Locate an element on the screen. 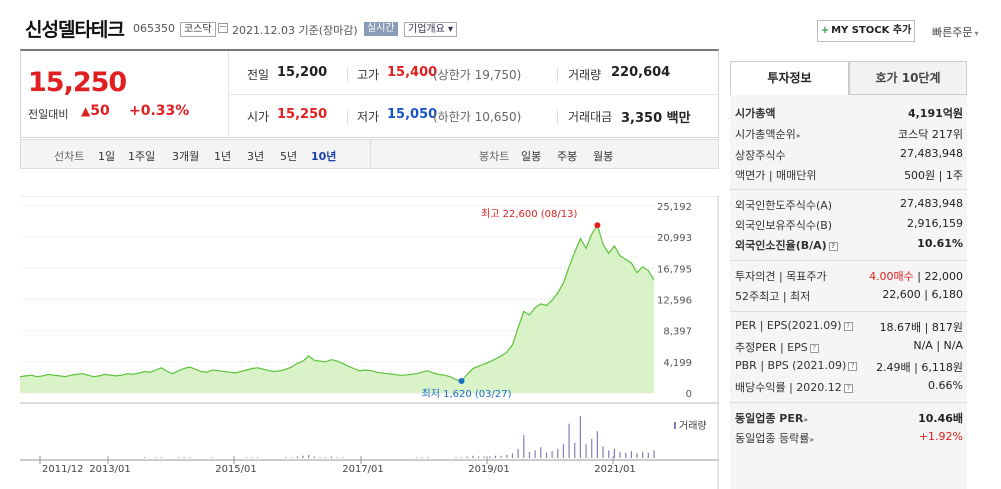 The height and width of the screenshot is (489, 1001). volume-bars: 거래량 is located at coordinates (425, 437).